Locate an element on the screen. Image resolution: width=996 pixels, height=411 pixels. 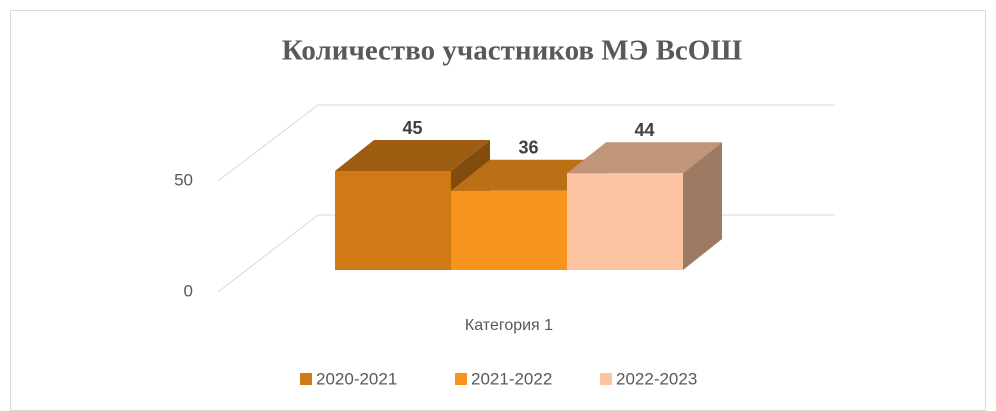
y-tick-label: 0 is located at coordinates (188, 290).